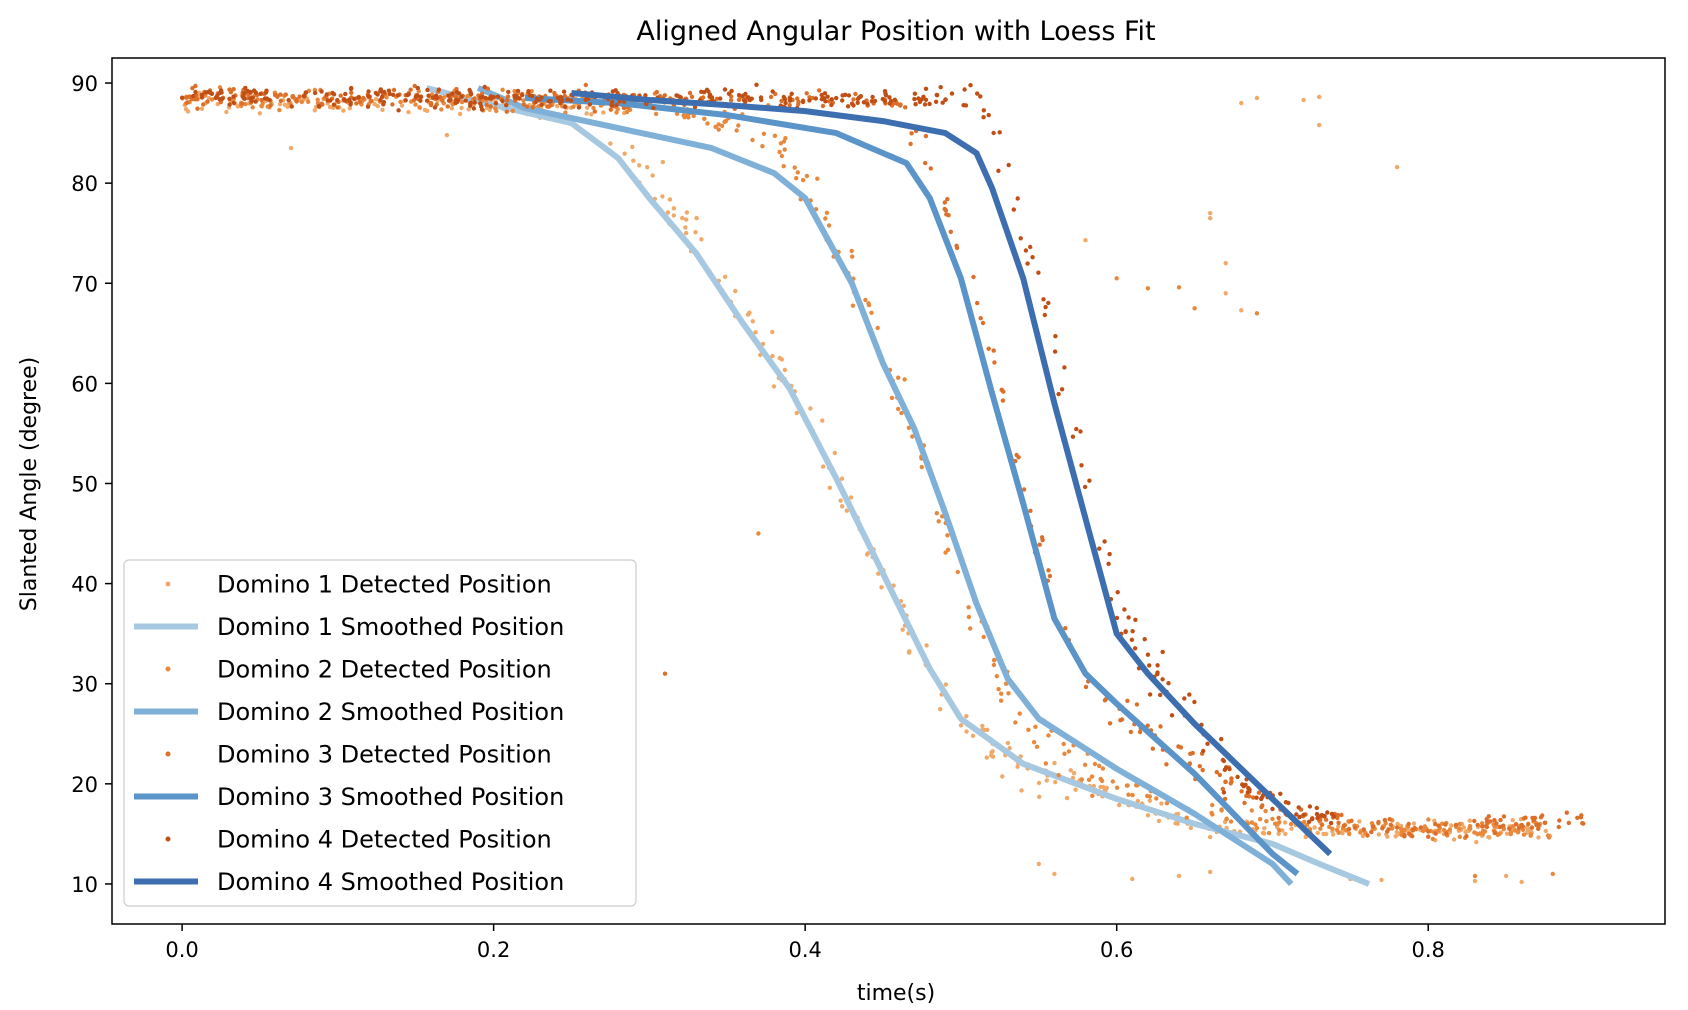 This screenshot has height=1010, width=1688. Describe the element at coordinates (84, 785) in the screenshot. I see `y-tick-label: 20` at that location.